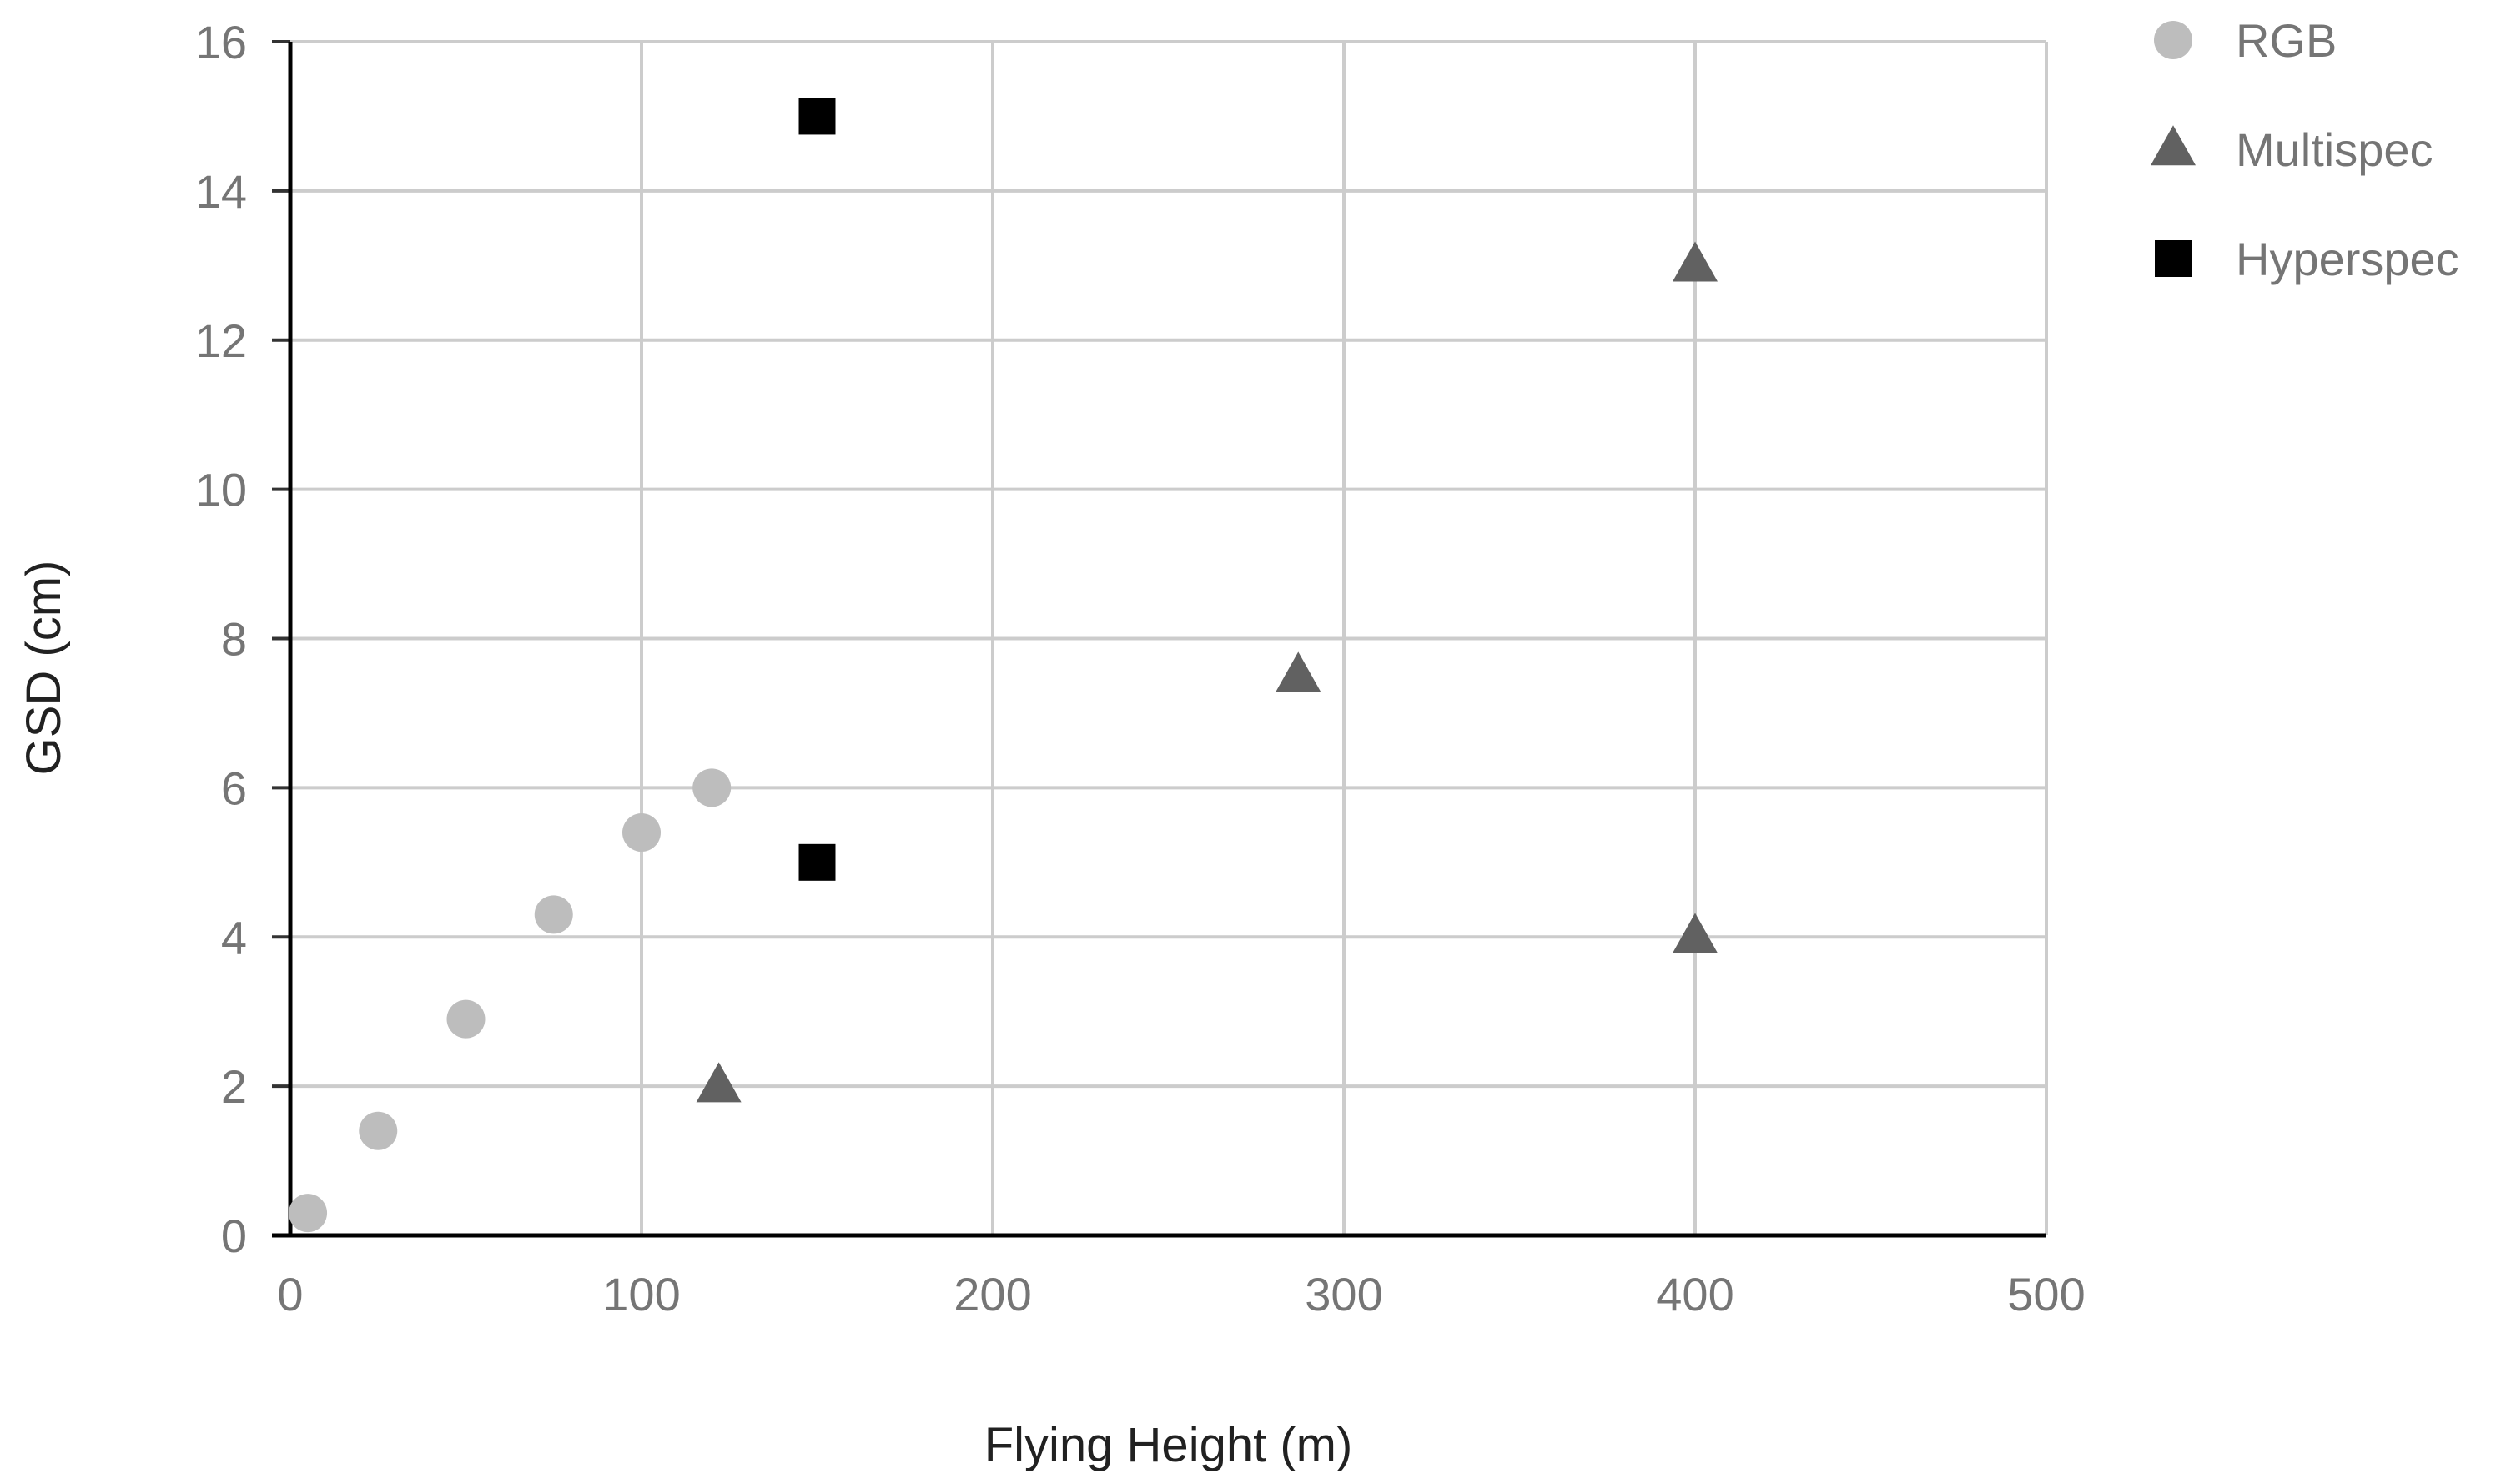  Describe the element at coordinates (234, 937) in the screenshot. I see `y-tick-label-4: 4` at that location.